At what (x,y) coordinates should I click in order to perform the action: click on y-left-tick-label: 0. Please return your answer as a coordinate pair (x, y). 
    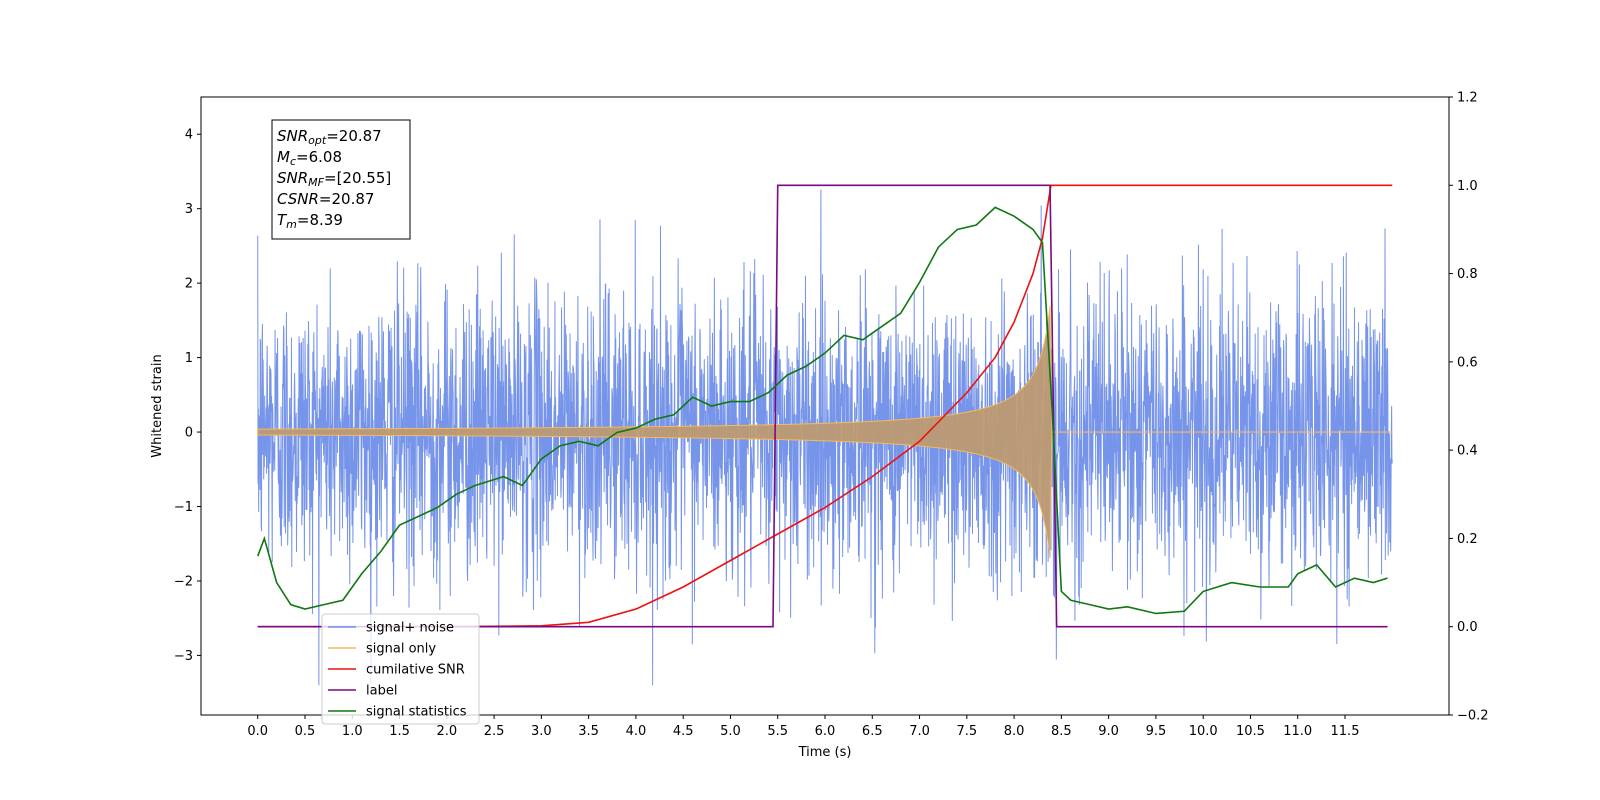
    Looking at the image, I should click on (189, 433).